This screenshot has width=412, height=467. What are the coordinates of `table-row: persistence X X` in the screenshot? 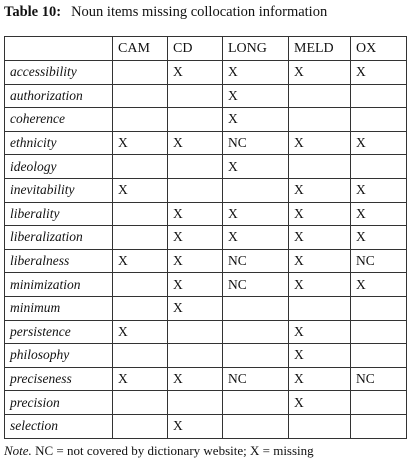 It's located at (205, 332).